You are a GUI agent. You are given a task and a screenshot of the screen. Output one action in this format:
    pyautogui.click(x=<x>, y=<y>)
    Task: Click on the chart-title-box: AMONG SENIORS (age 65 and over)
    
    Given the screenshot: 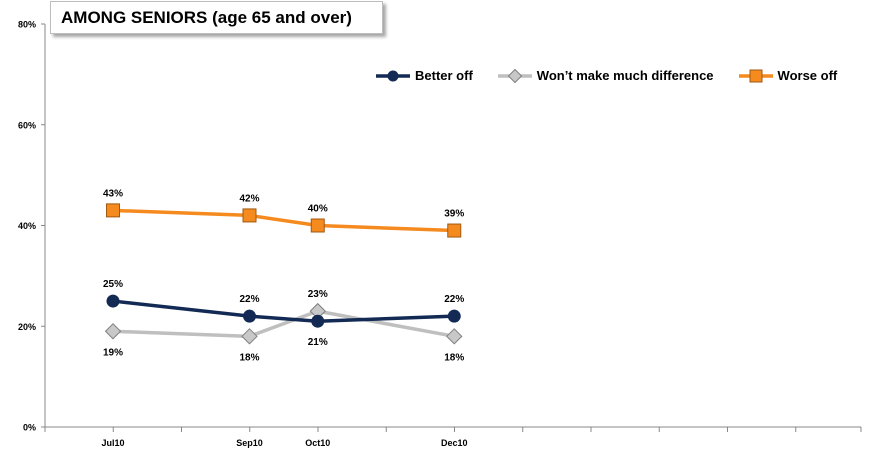 What is the action you would take?
    pyautogui.click(x=216, y=17)
    